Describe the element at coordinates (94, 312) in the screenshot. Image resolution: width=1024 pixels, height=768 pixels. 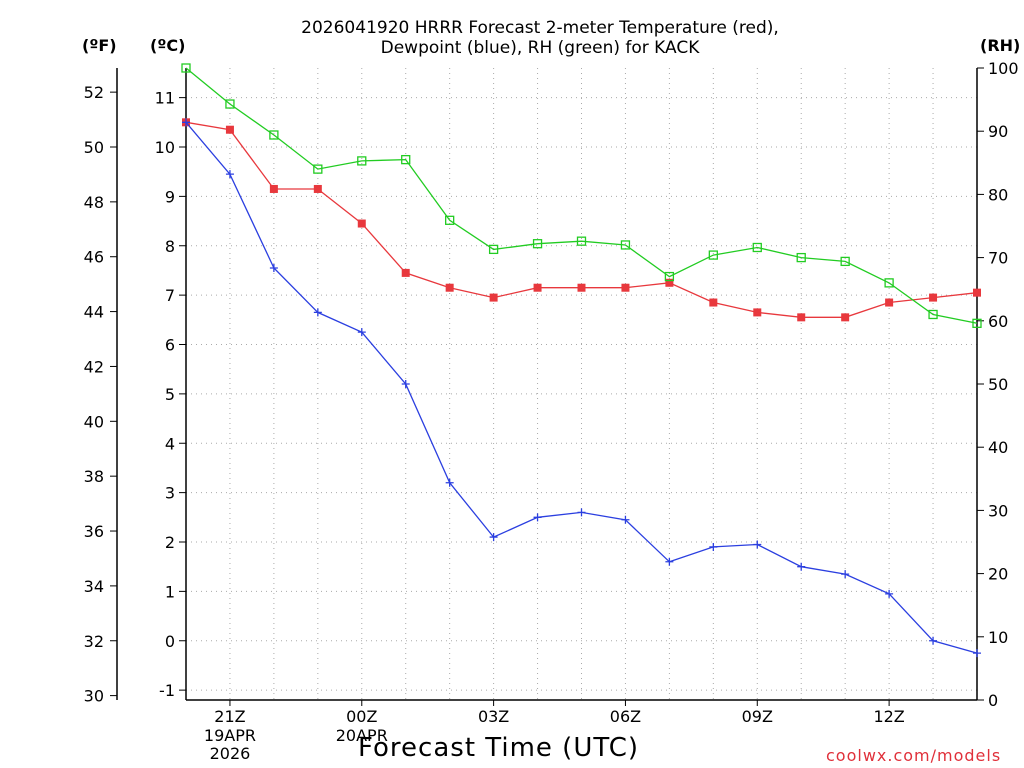
I see `fahrenheit-tick-label: 44` at that location.